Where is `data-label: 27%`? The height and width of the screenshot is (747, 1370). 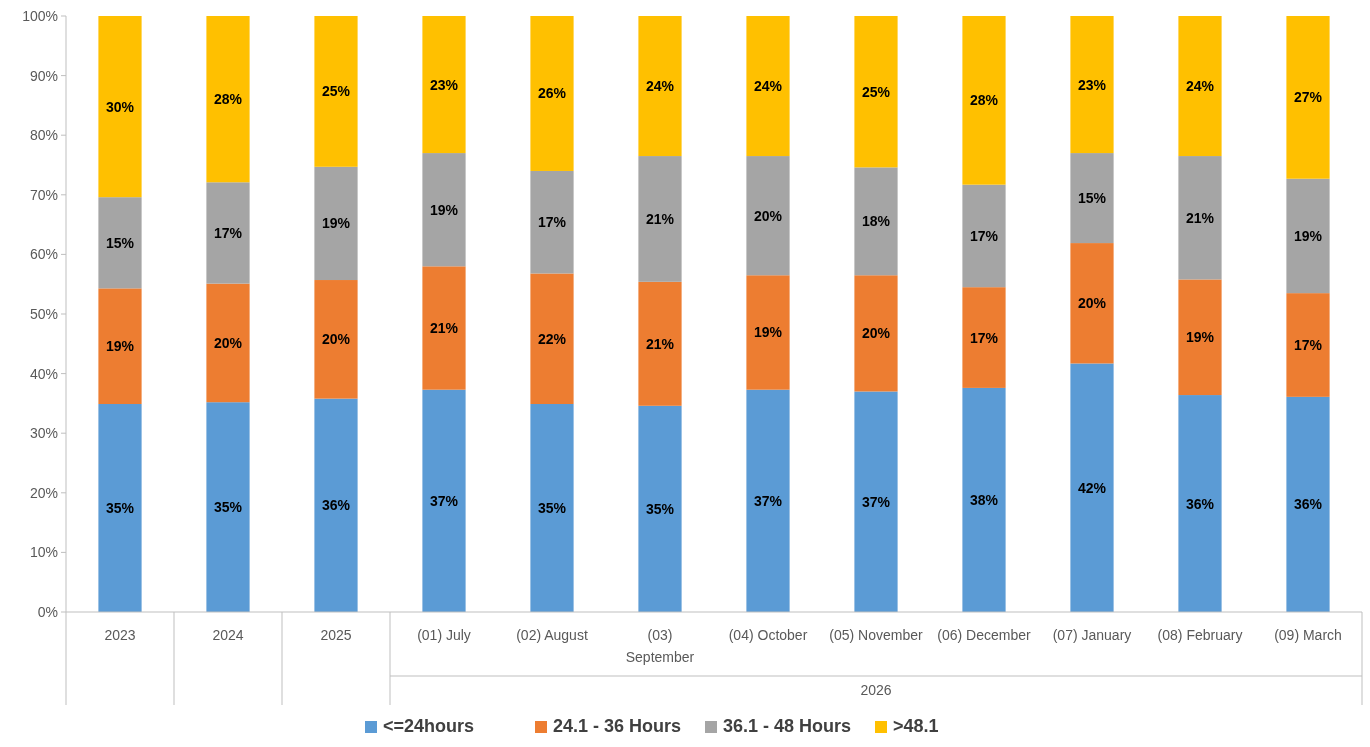 data-label: 27% is located at coordinates (1308, 97).